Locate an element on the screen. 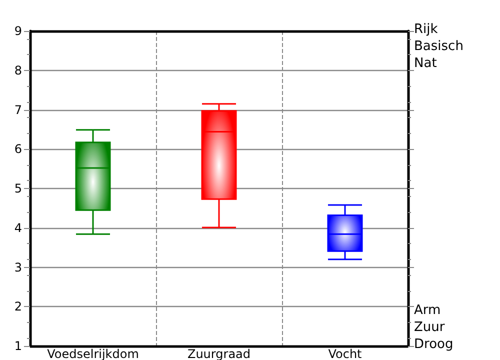 The height and width of the screenshot is (360, 500). text: Arm is located at coordinates (427, 310).